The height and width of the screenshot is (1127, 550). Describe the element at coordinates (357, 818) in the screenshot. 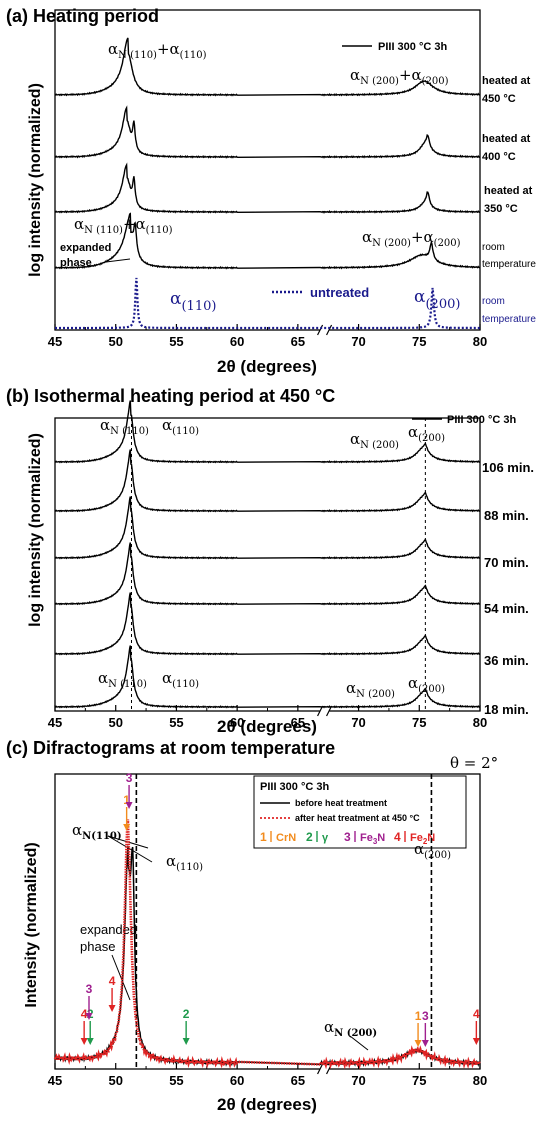

I see `panel-c-legend-dotted: after heat treatment at 450 °C` at that location.